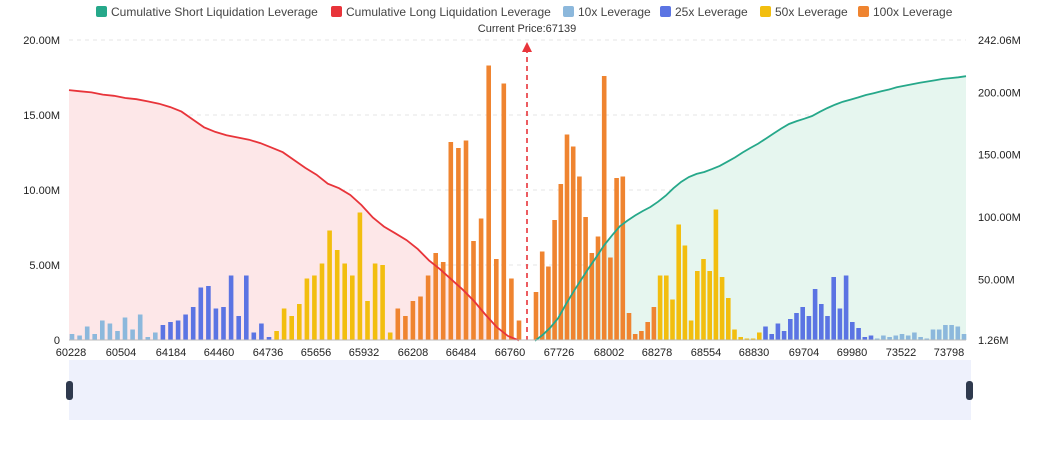  Describe the element at coordinates (520, 390) in the screenshot. I see `zoom-slider-track` at that location.